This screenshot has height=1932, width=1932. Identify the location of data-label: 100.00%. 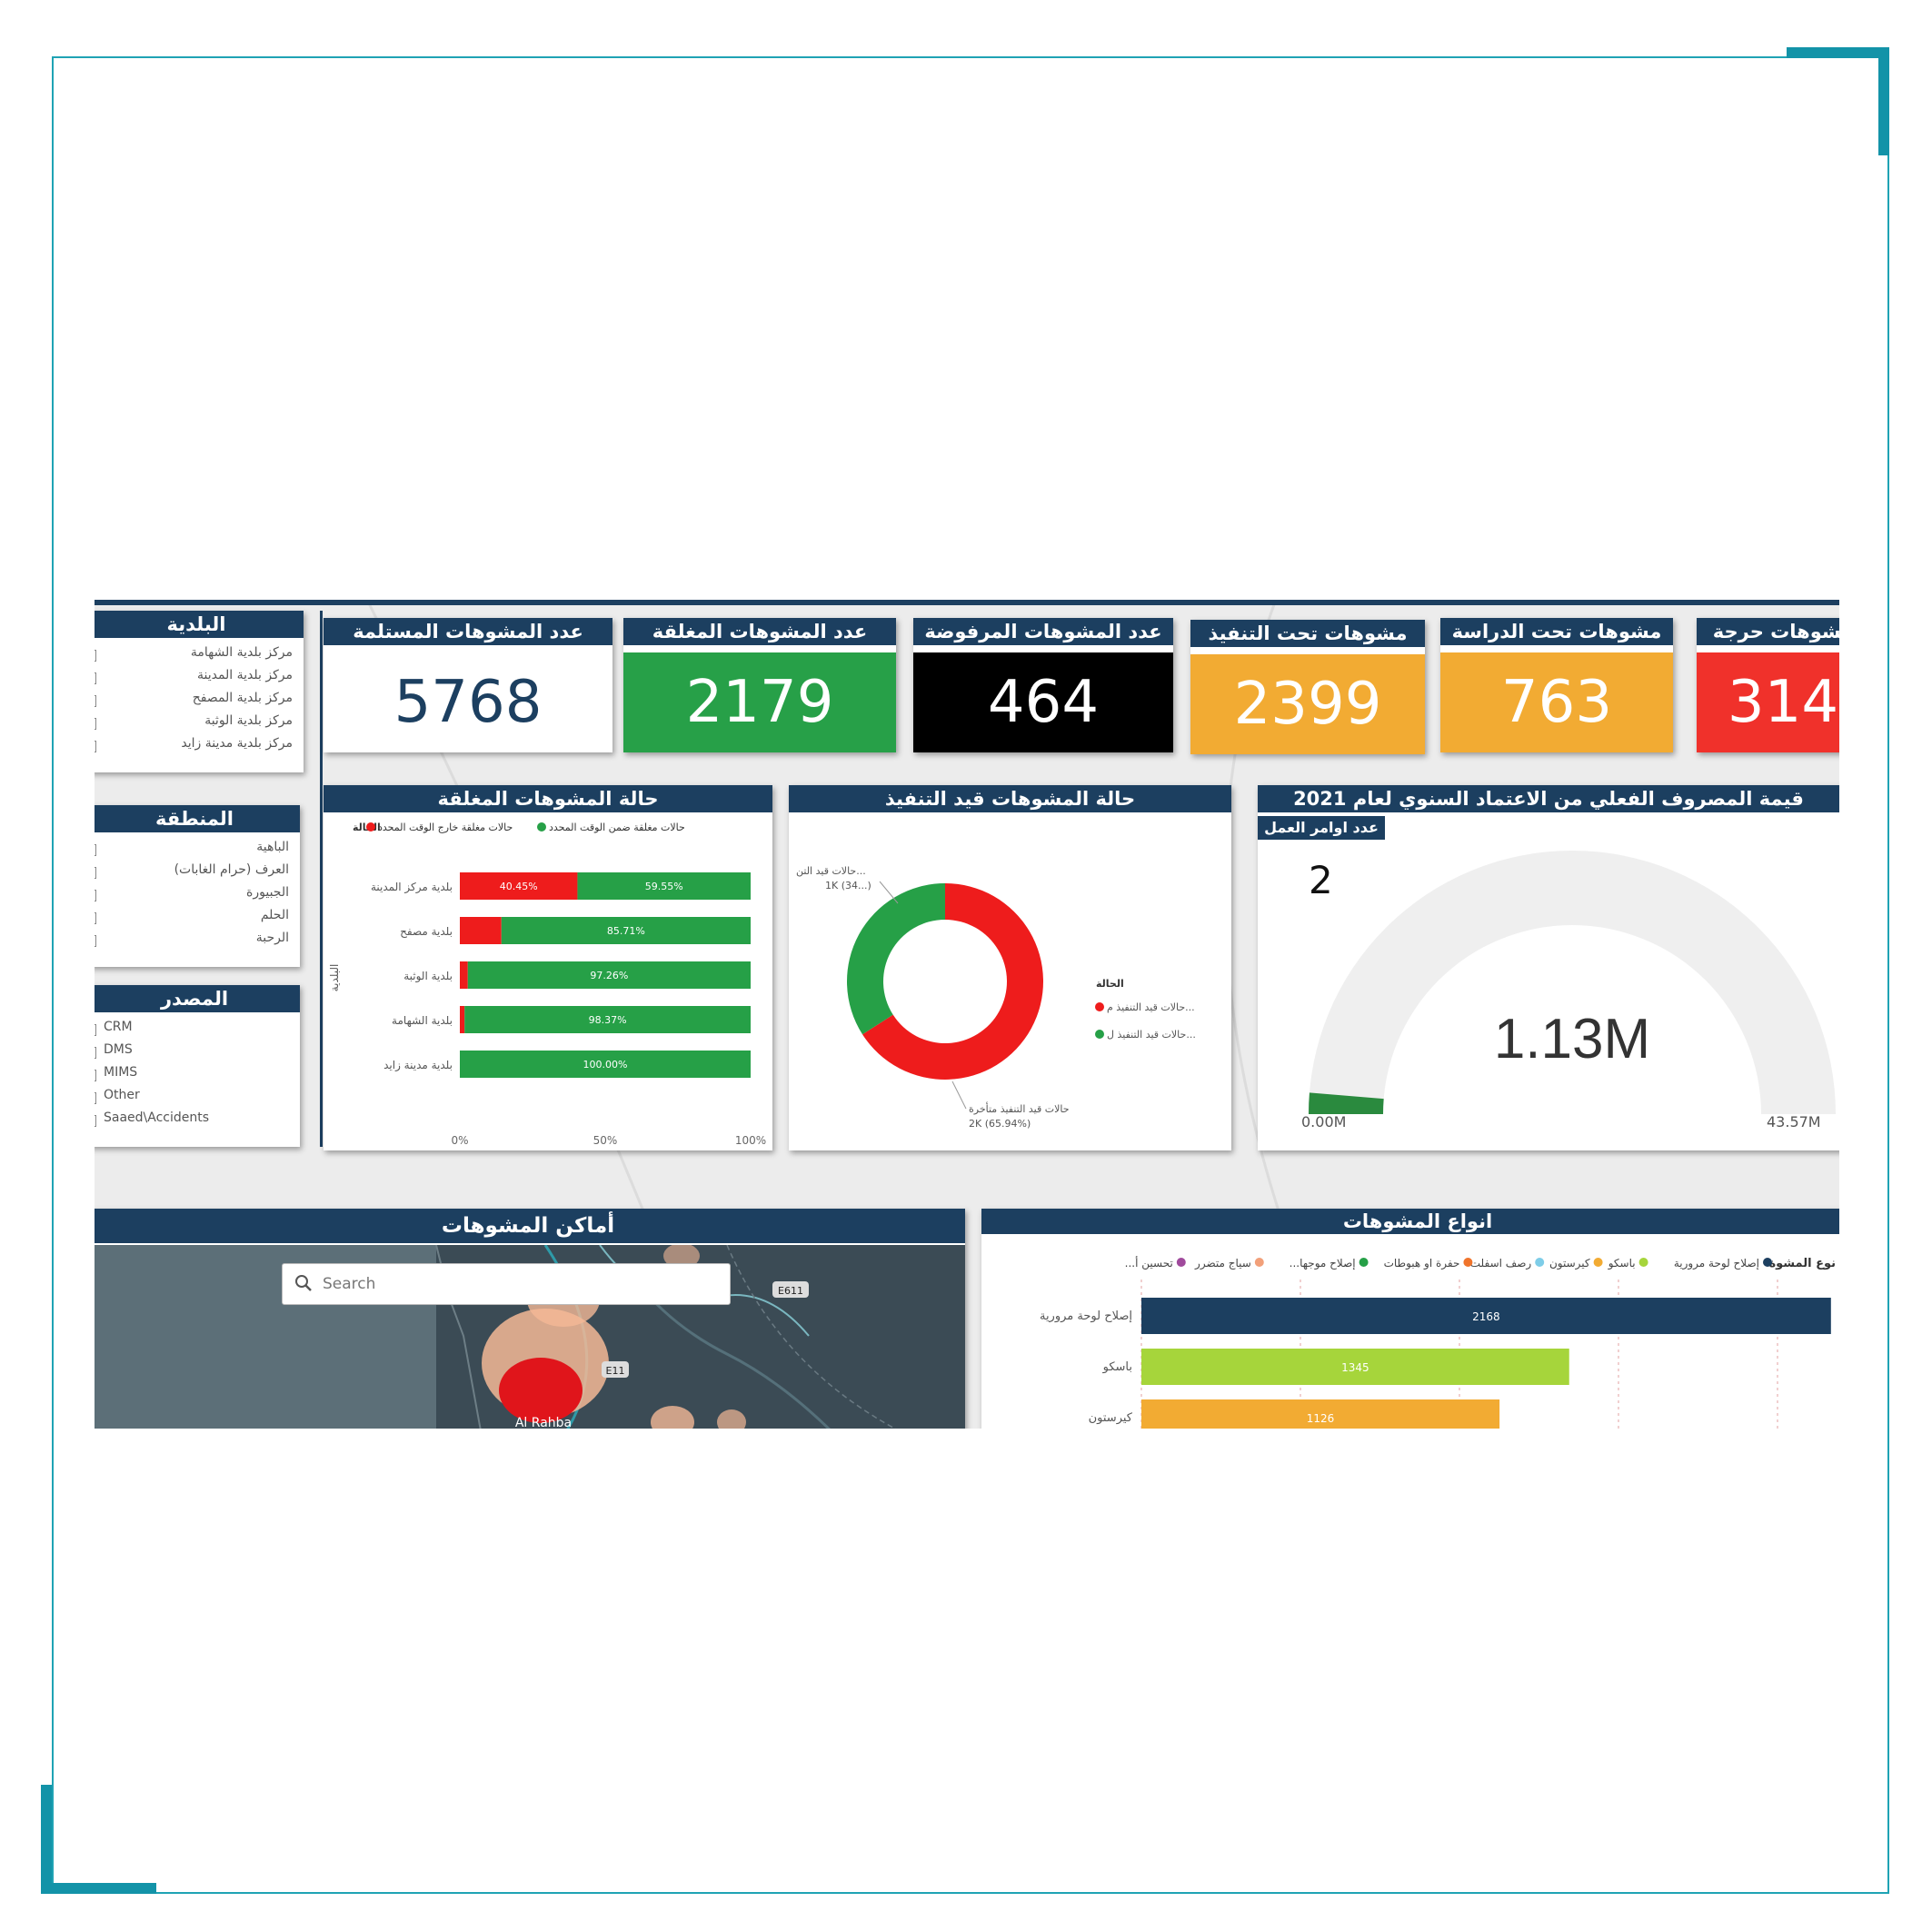
(606, 1065).